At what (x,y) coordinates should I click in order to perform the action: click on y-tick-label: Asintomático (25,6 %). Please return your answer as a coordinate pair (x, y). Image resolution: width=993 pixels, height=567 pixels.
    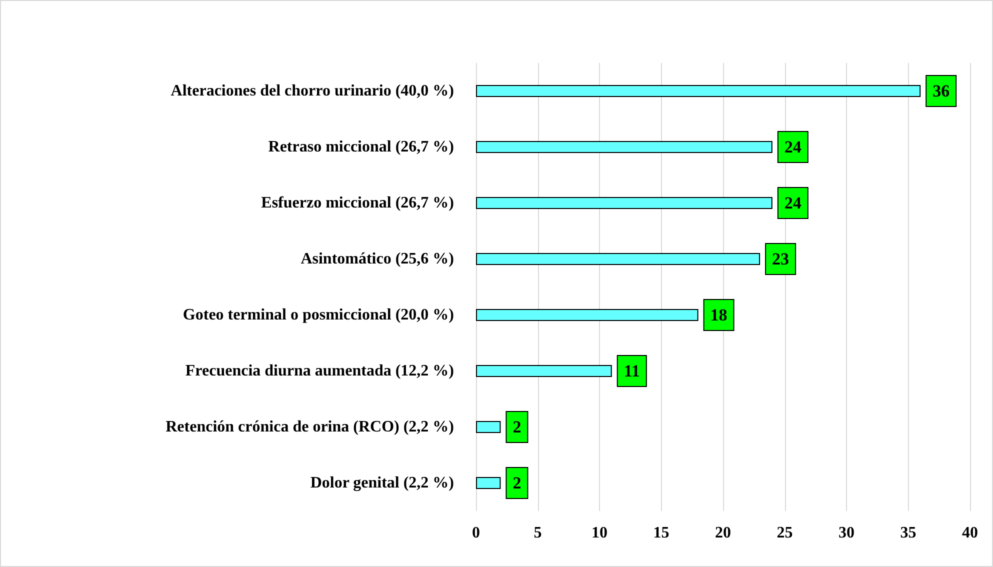
    Looking at the image, I should click on (377, 259).